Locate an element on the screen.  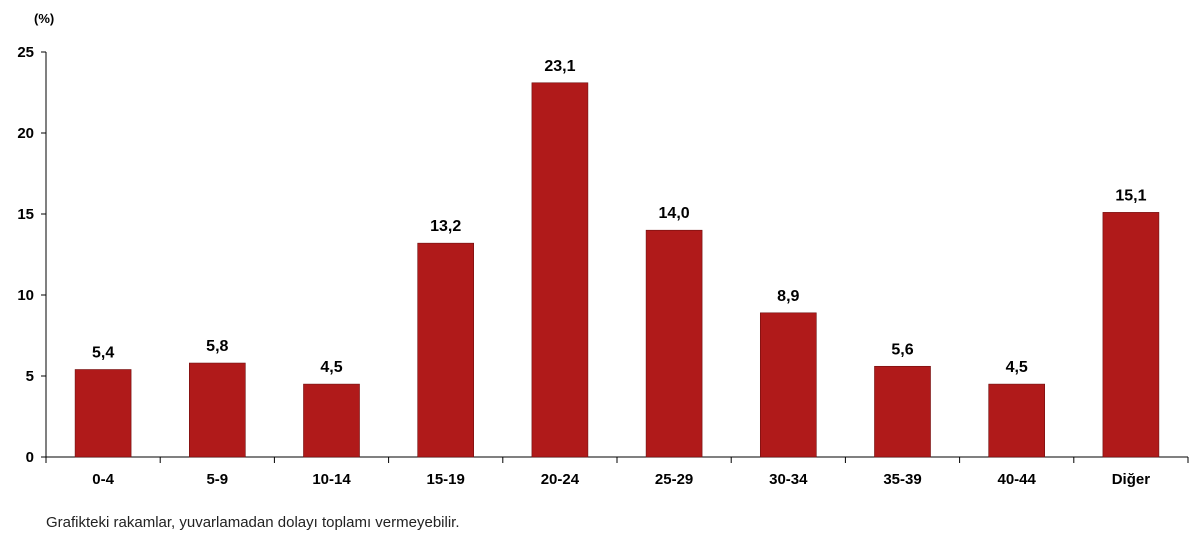
x-tick-label: 10-14 is located at coordinates (331, 479).